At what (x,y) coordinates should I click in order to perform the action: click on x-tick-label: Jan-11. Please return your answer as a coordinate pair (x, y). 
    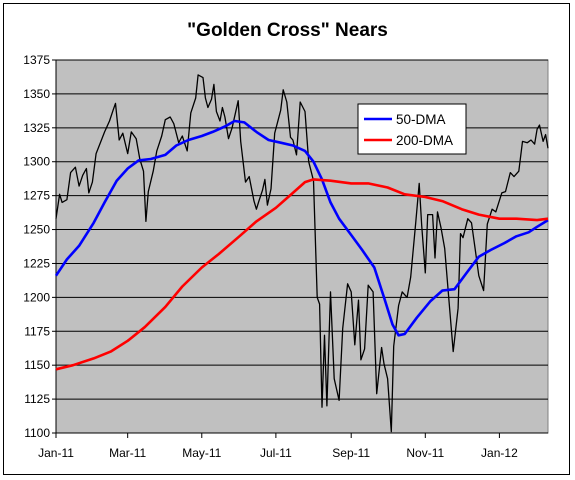
    Looking at the image, I should click on (56, 453).